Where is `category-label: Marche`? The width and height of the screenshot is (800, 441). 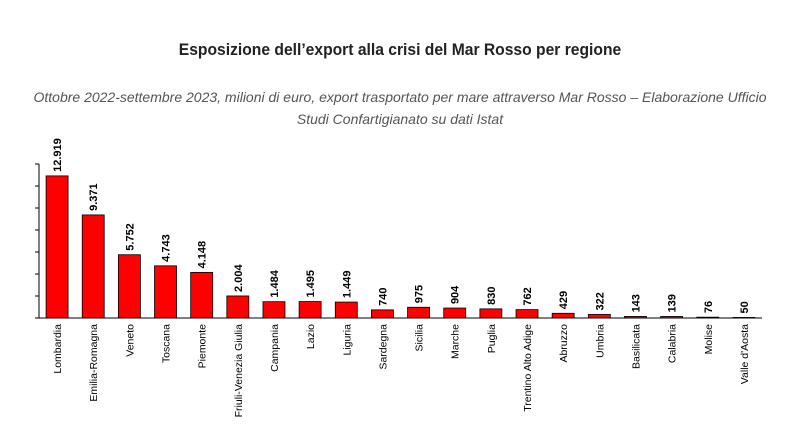
category-label: Marche is located at coordinates (456, 341).